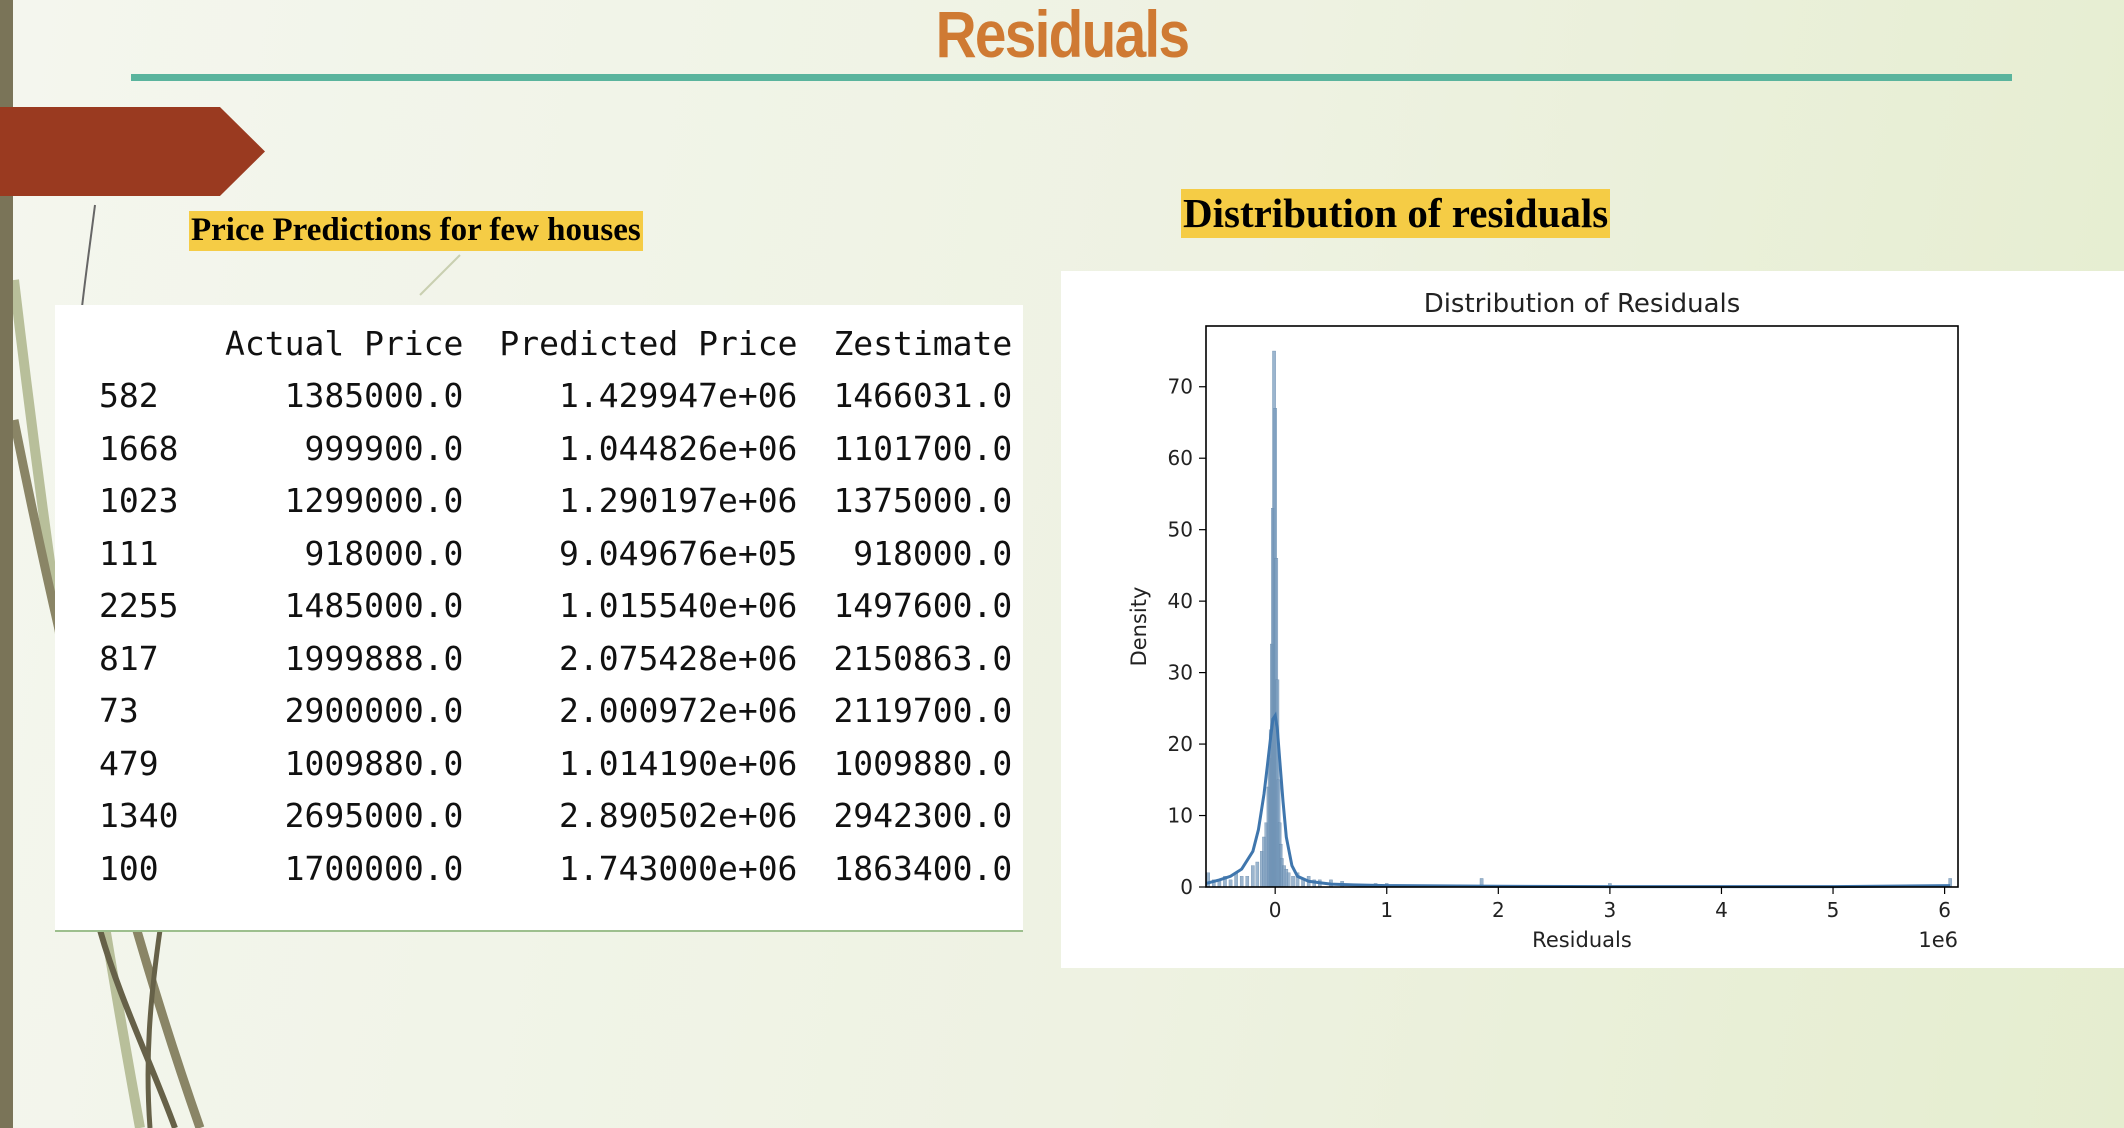 This screenshot has width=2124, height=1128. What do you see at coordinates (1139, 627) in the screenshot?
I see `y-axis-label: Density` at bounding box center [1139, 627].